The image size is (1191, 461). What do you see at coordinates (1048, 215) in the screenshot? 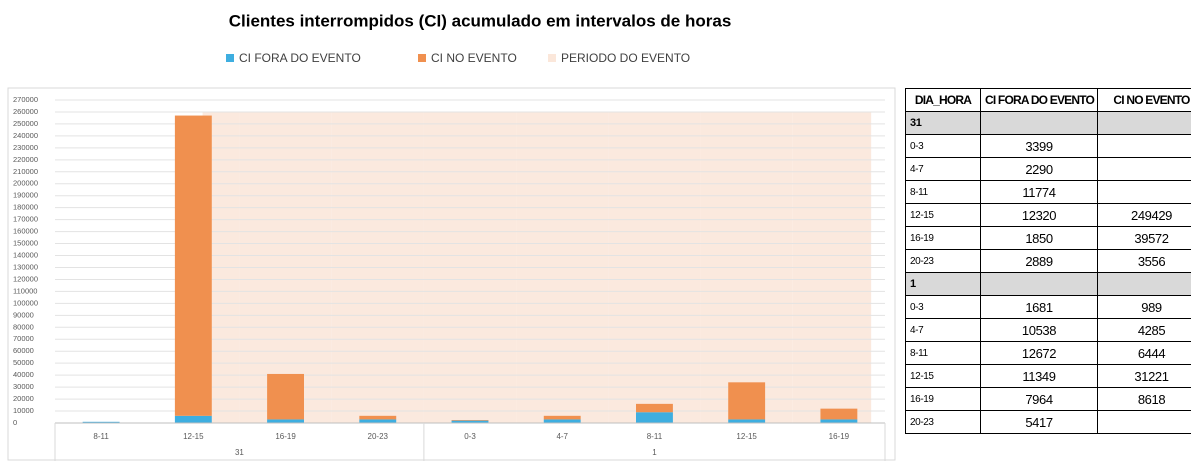
I see `row: 12-15 12320 249429` at bounding box center [1048, 215].